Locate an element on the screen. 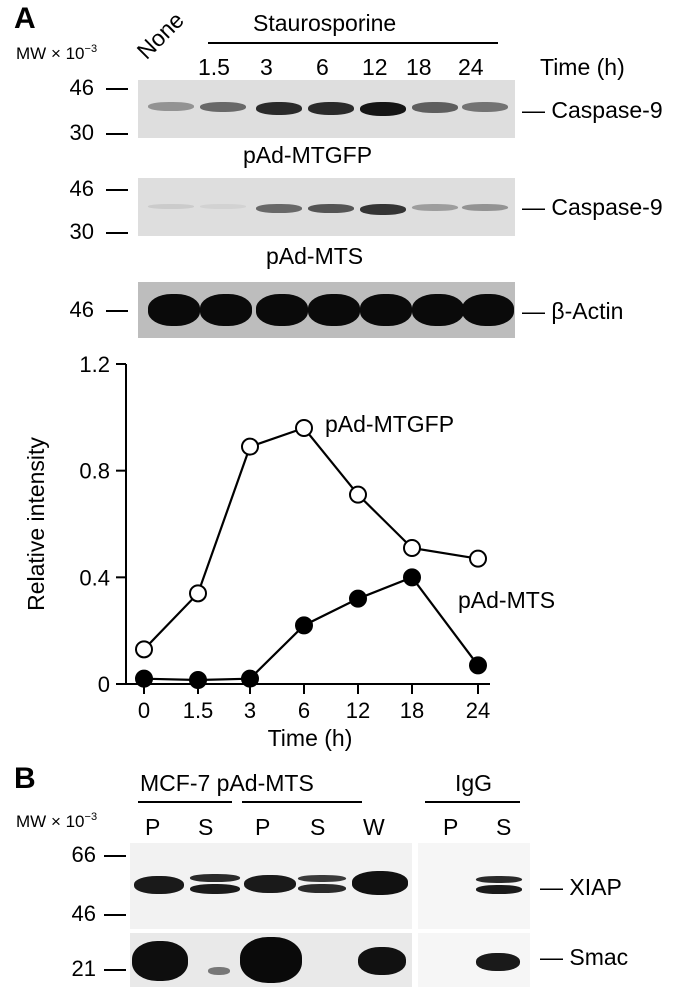 The width and height of the screenshot is (700, 990). mw-label-a: MW × 10−3 is located at coordinates (57, 54).